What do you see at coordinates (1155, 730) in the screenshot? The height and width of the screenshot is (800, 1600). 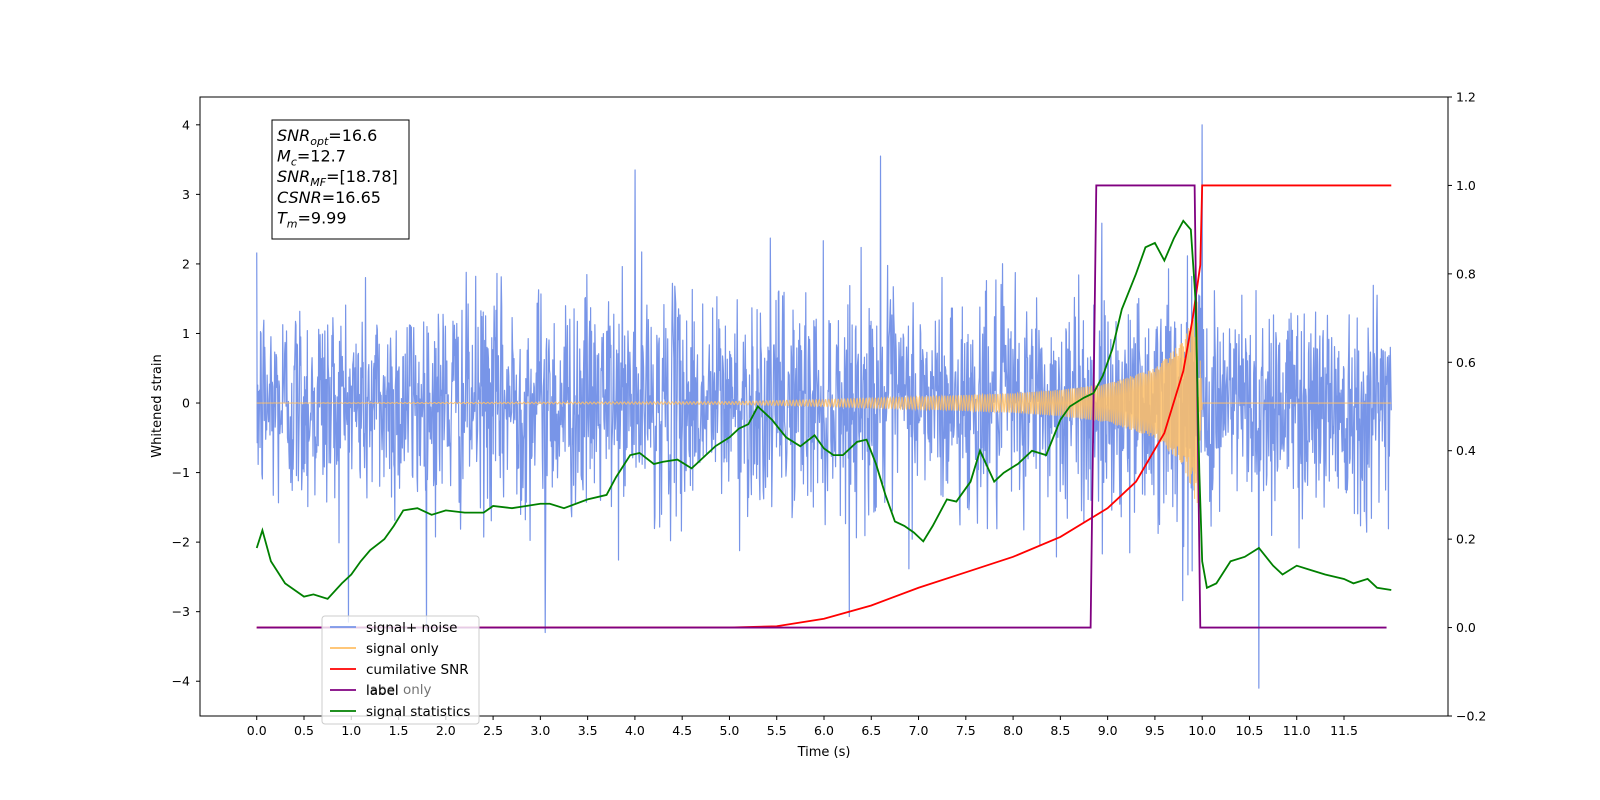 I see `x-tick-label: 9.5` at bounding box center [1155, 730].